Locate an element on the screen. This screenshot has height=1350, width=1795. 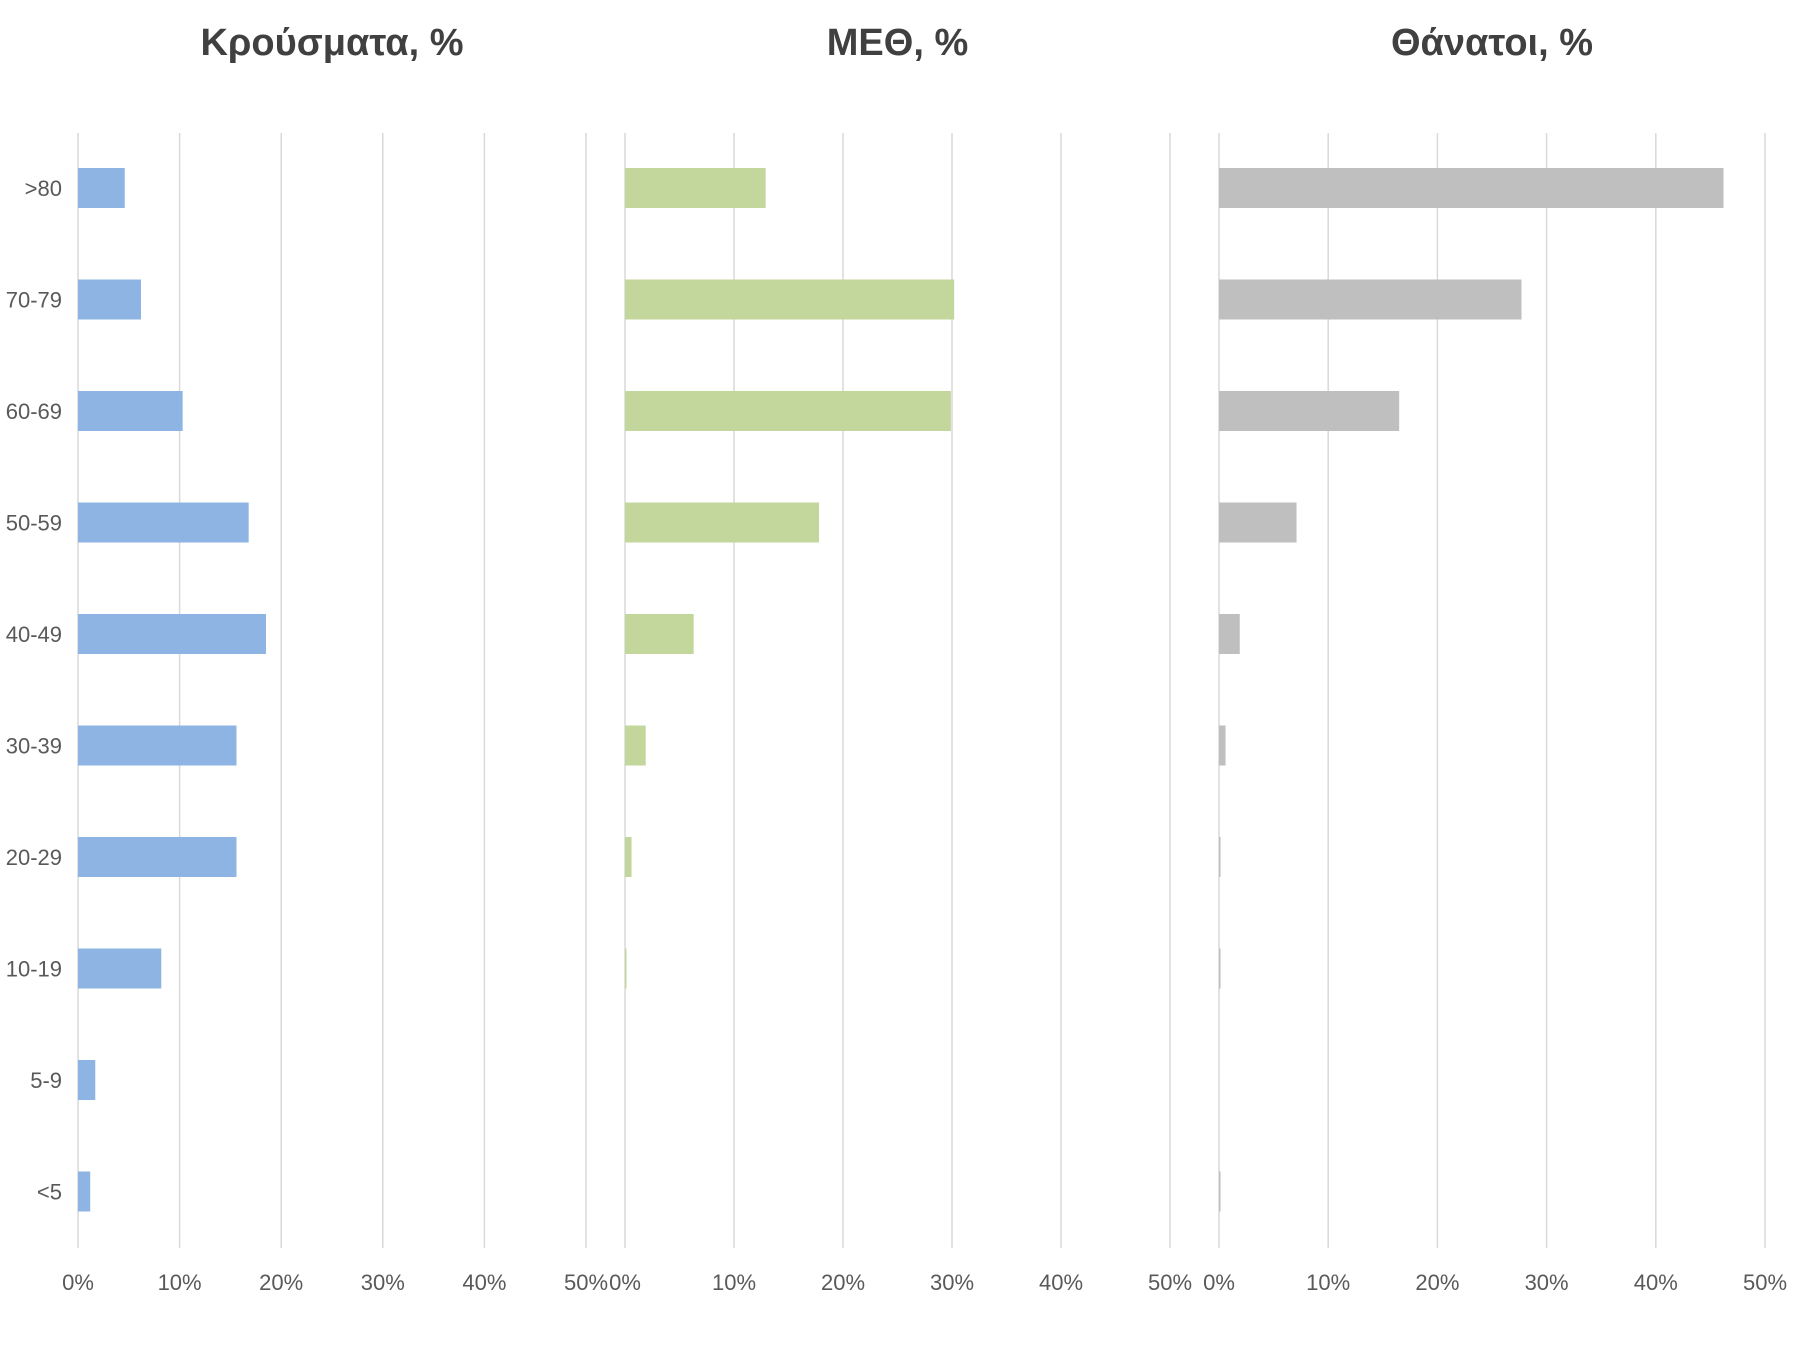
panel-title: Κρούσματα, % is located at coordinates (331, 43).